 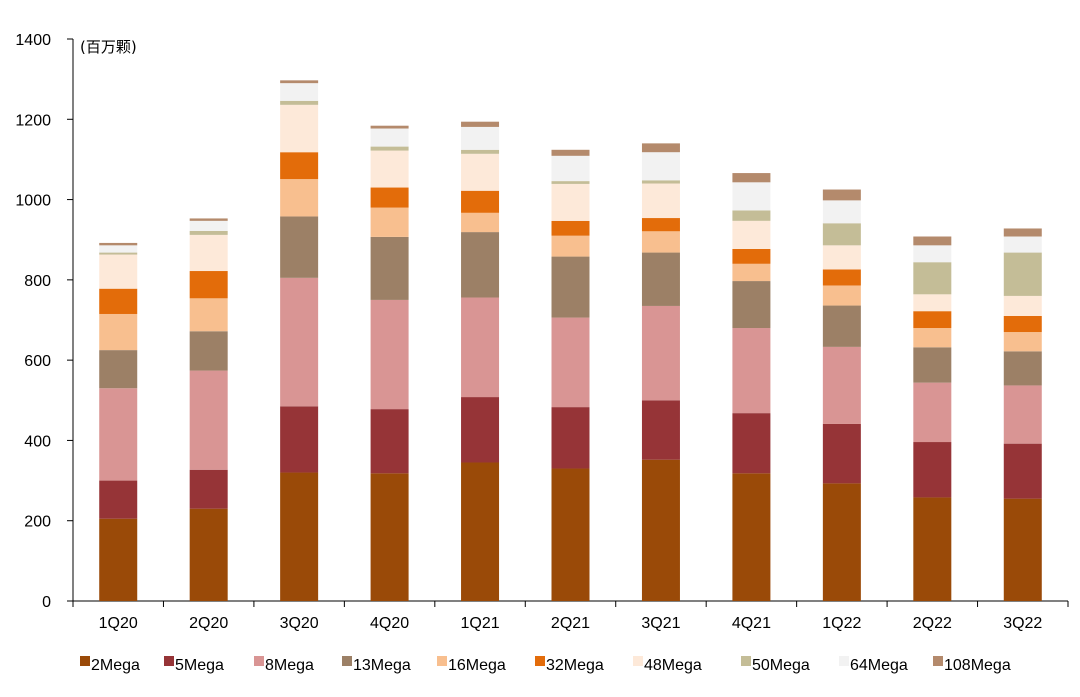 What do you see at coordinates (33, 201) in the screenshot?
I see `y-tick-label: 1000` at bounding box center [33, 201].